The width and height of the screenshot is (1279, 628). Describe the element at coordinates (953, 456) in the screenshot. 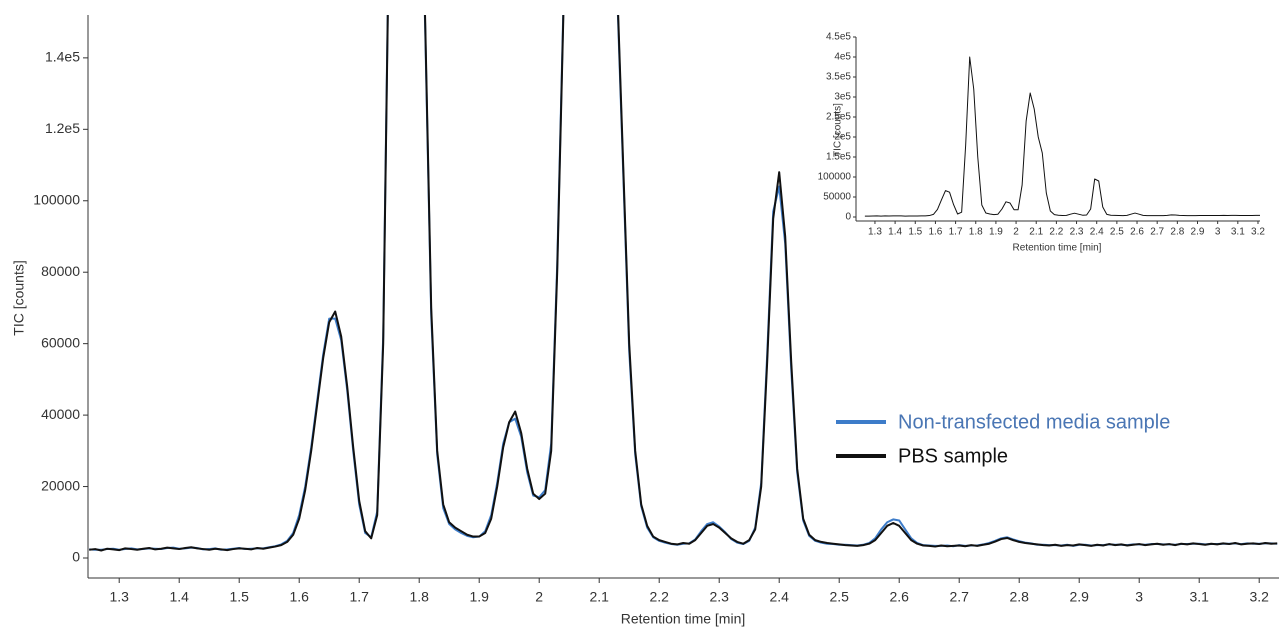

I see `legend-text: PBS sample` at that location.